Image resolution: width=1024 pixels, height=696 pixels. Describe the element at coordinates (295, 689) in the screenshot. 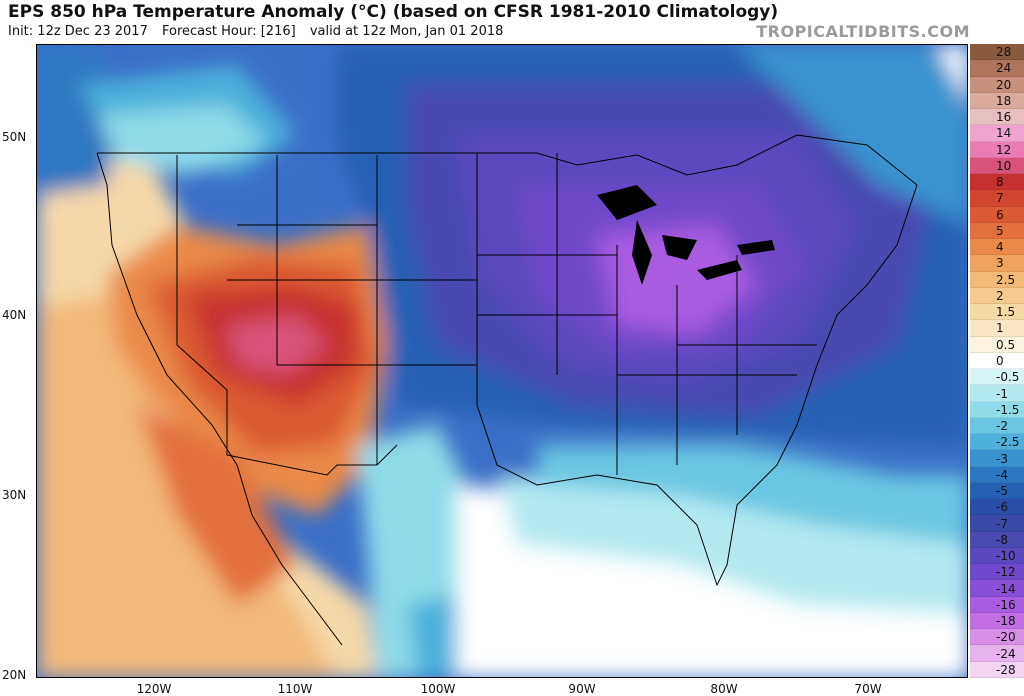

I see `lon-label-110w: 110W` at that location.